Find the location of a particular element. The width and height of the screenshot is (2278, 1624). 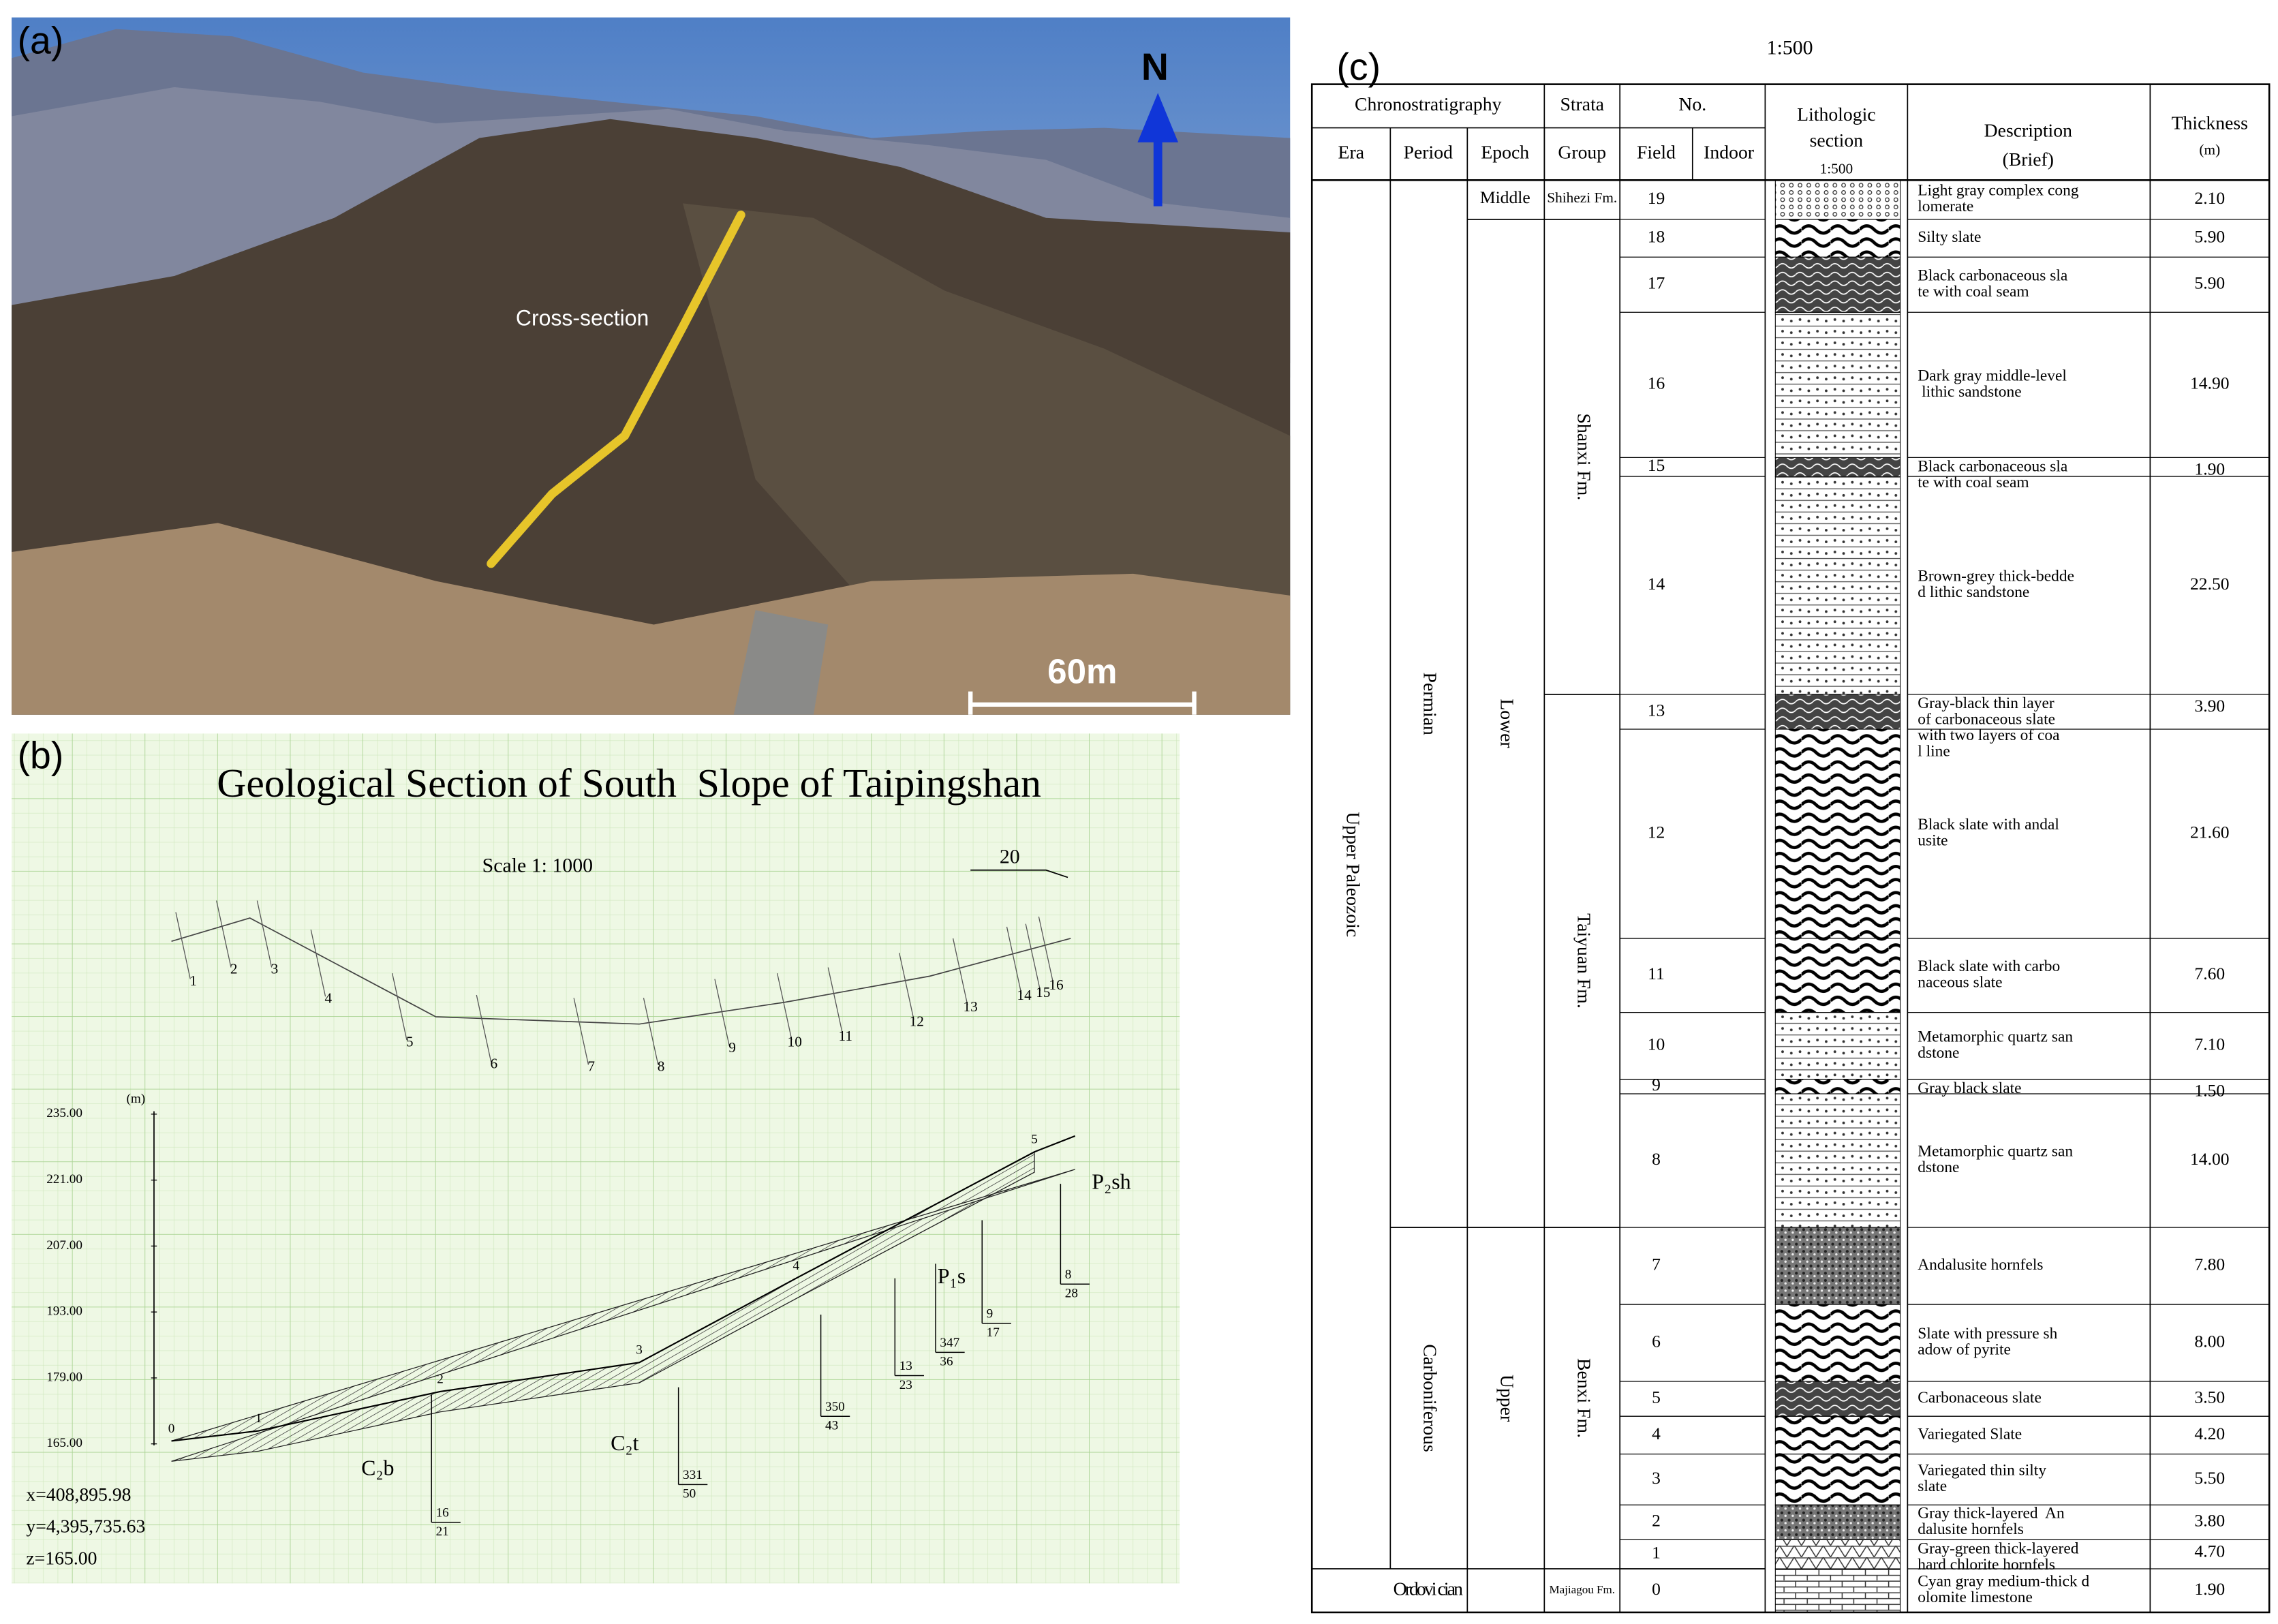

attitude-strike: 350 is located at coordinates (835, 1407).